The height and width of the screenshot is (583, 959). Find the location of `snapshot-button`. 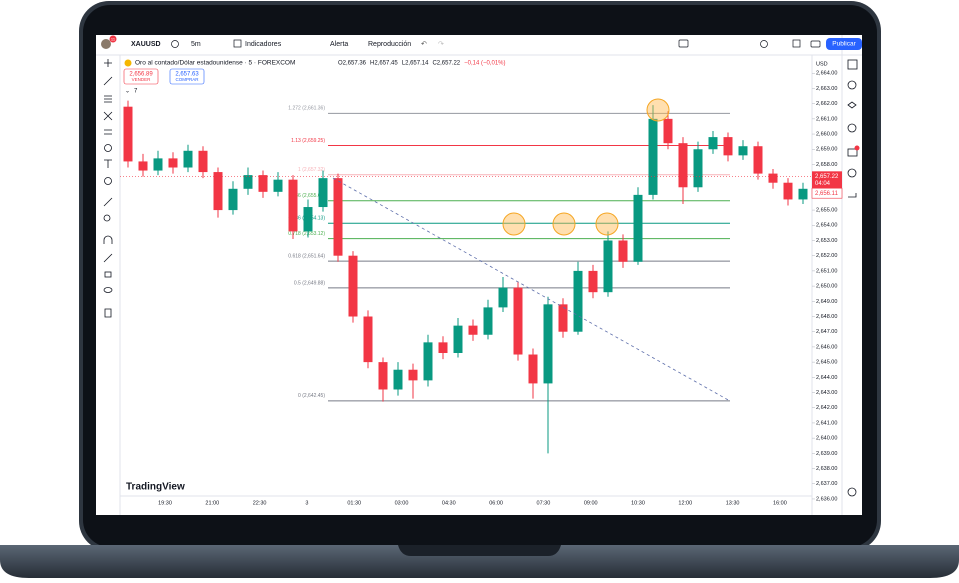

snapshot-button is located at coordinates (815, 44).